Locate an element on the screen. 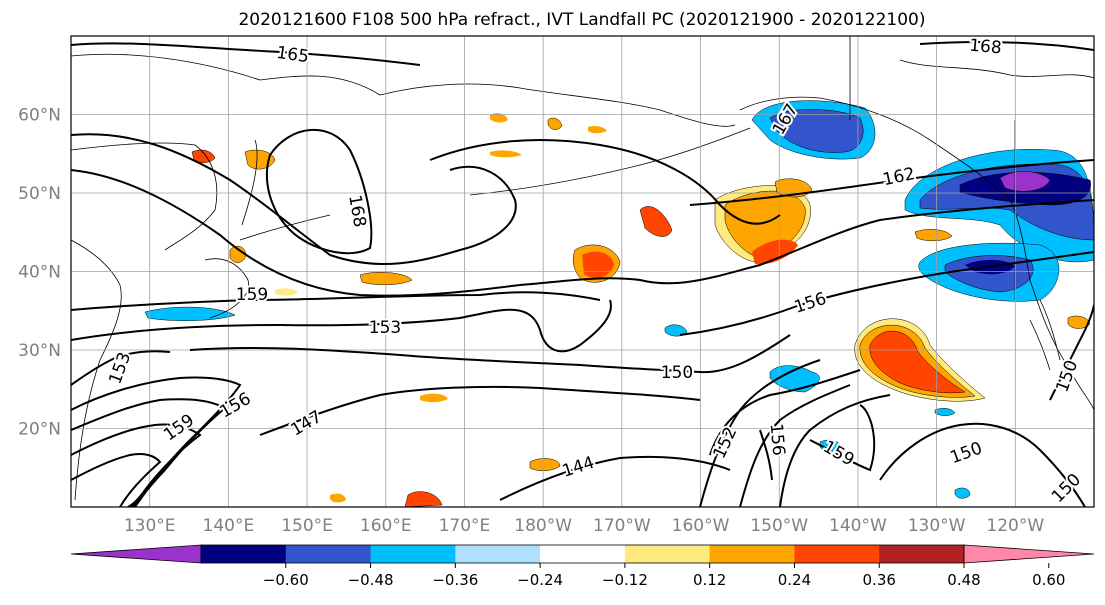 This screenshot has height=605, width=1105. longitude-label: 140°E is located at coordinates (229, 526).